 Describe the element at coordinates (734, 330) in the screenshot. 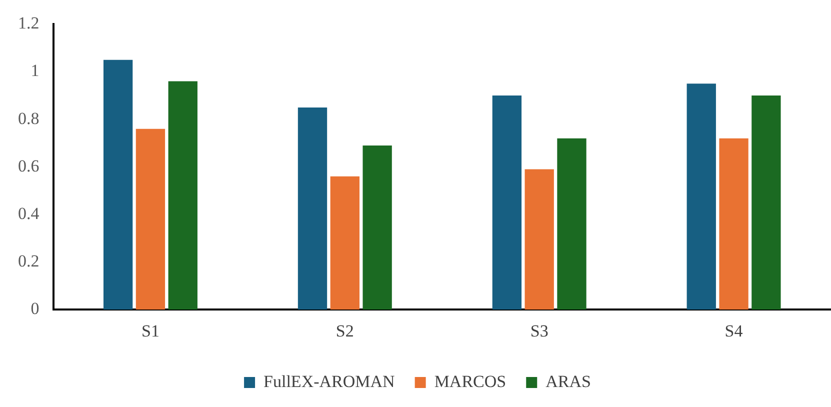

I see `x-tick-label: S4` at that location.